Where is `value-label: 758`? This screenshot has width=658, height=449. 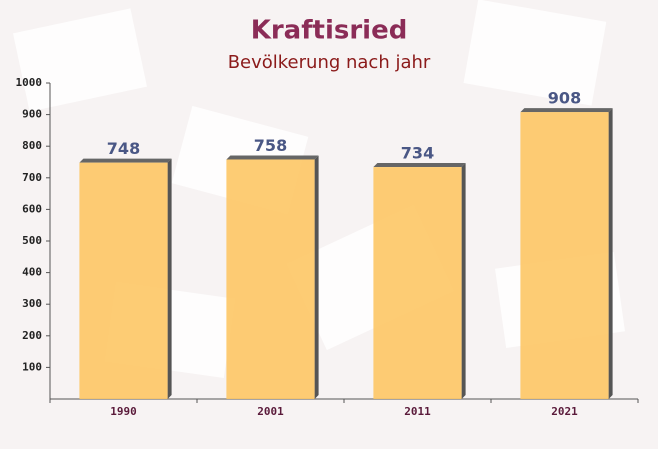 value-label: 758 is located at coordinates (270, 145).